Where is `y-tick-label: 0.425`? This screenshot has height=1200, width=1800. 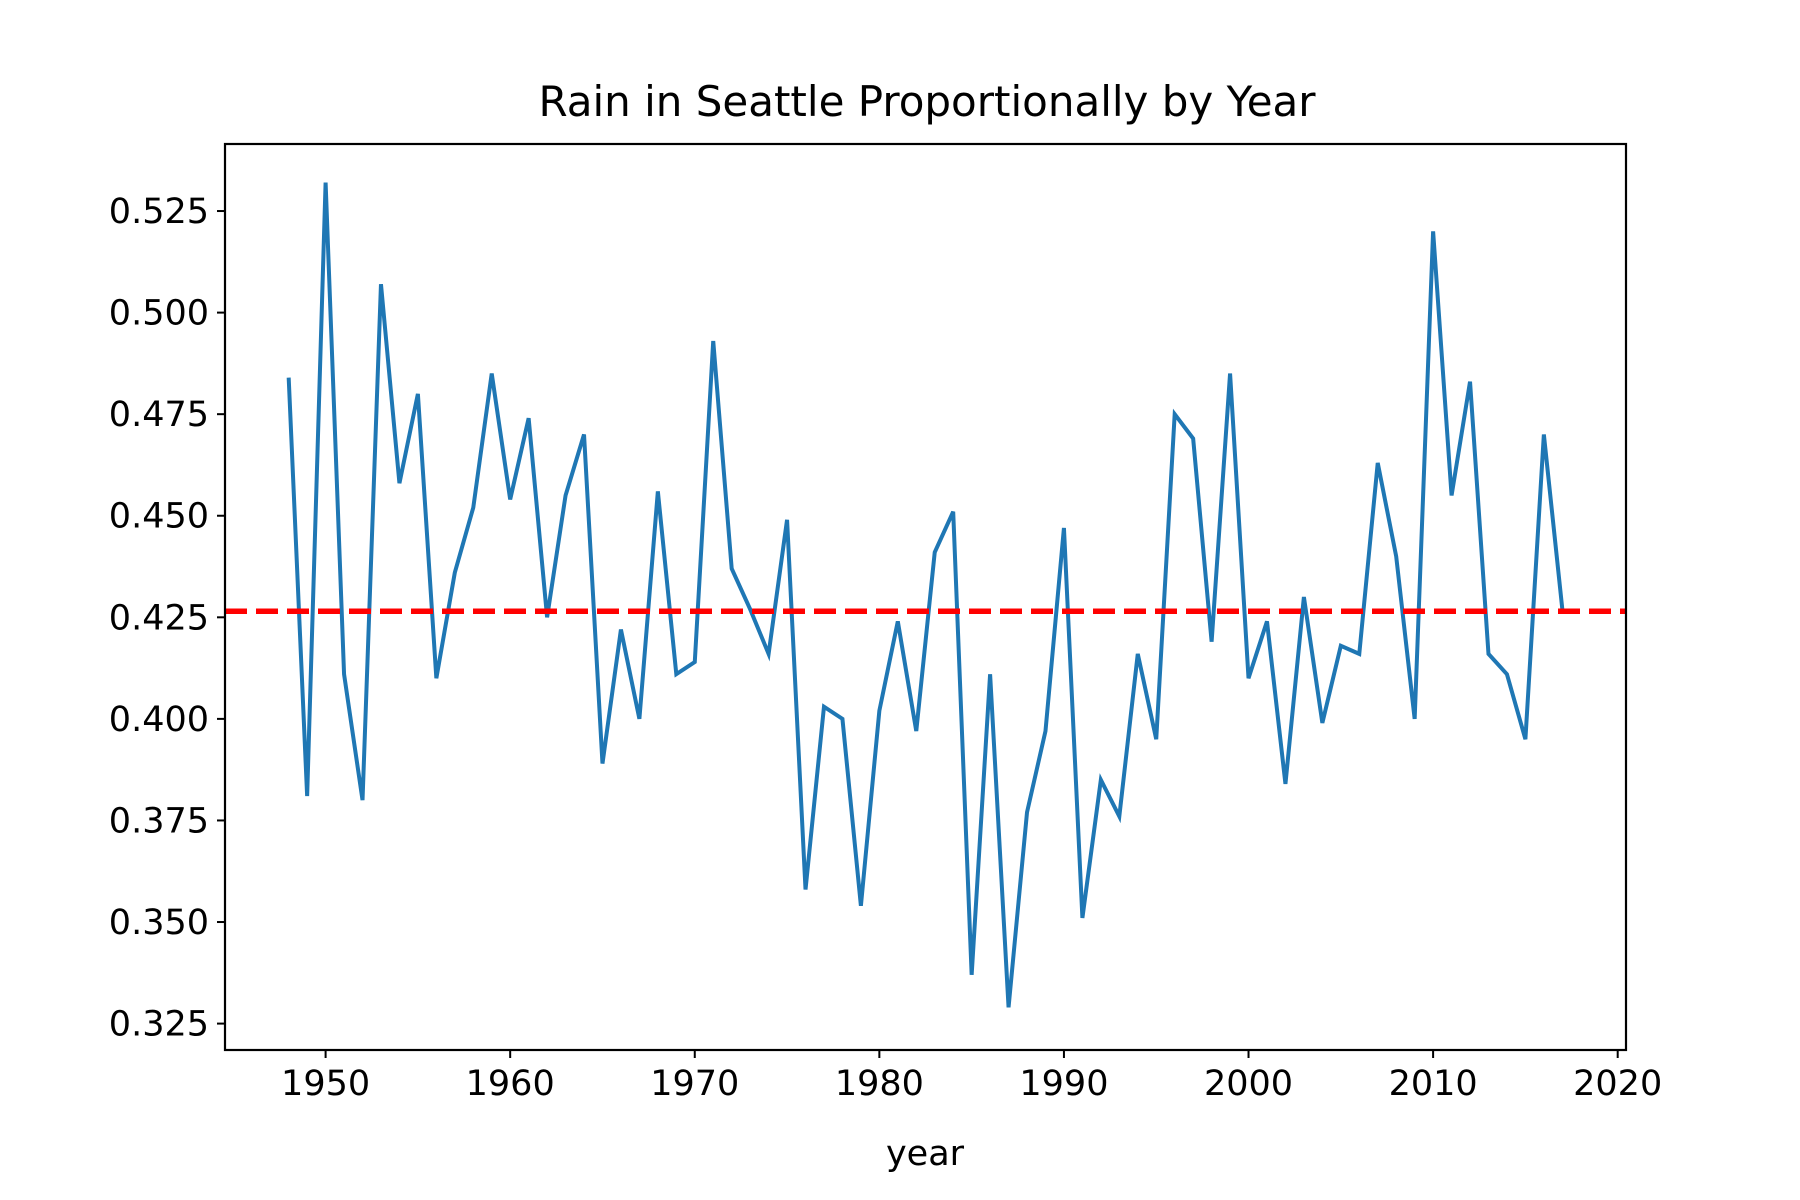 y-tick-label: 0.425 is located at coordinates (159, 618).